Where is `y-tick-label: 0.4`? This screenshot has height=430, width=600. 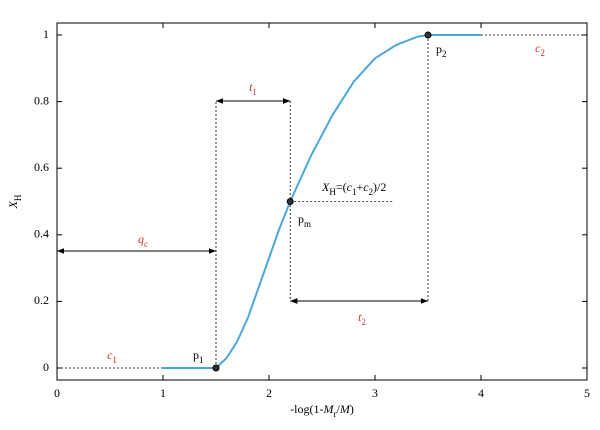
y-tick-label: 0.4 is located at coordinates (41, 234).